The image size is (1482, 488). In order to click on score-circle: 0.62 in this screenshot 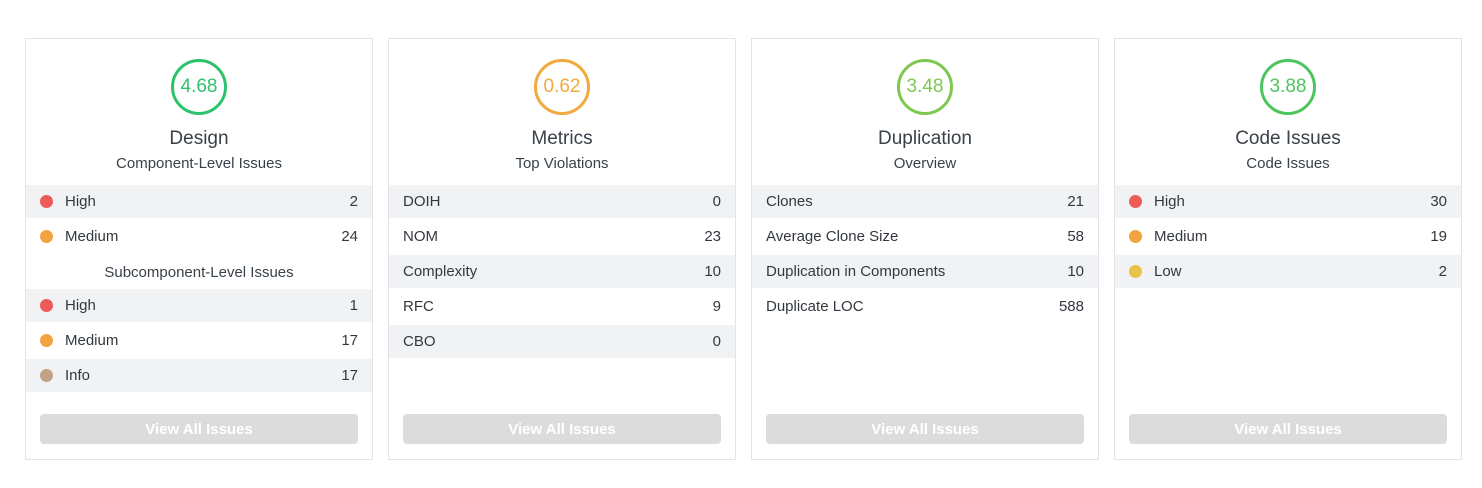, I will do `click(562, 87)`.